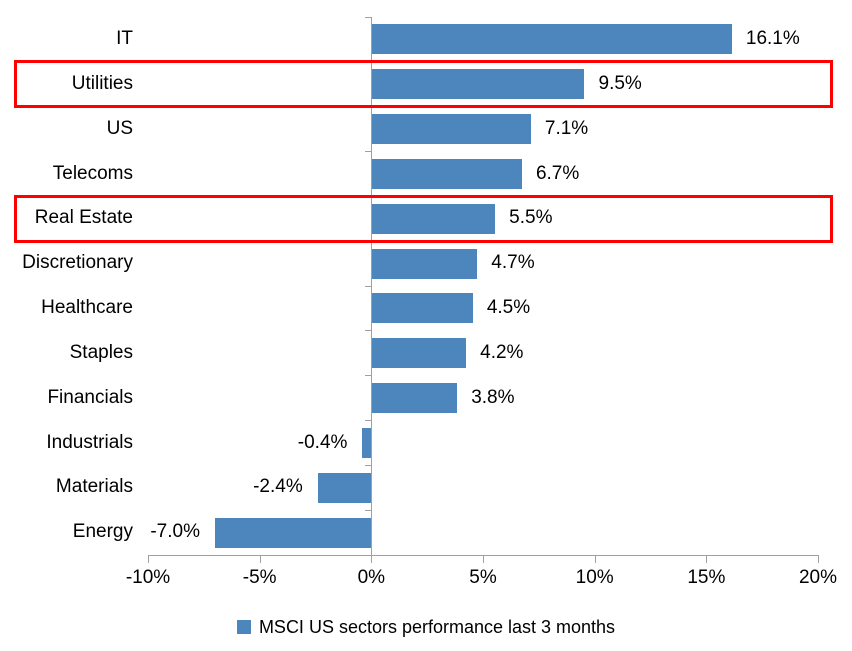  I want to click on chart-row: IT 16.1%, so click(426, 39).